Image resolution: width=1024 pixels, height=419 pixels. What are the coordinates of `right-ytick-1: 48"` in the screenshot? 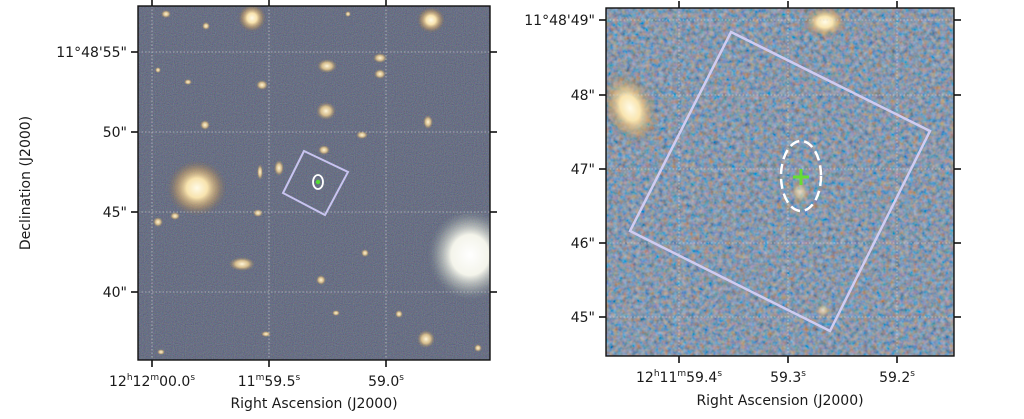 It's located at (583, 96).